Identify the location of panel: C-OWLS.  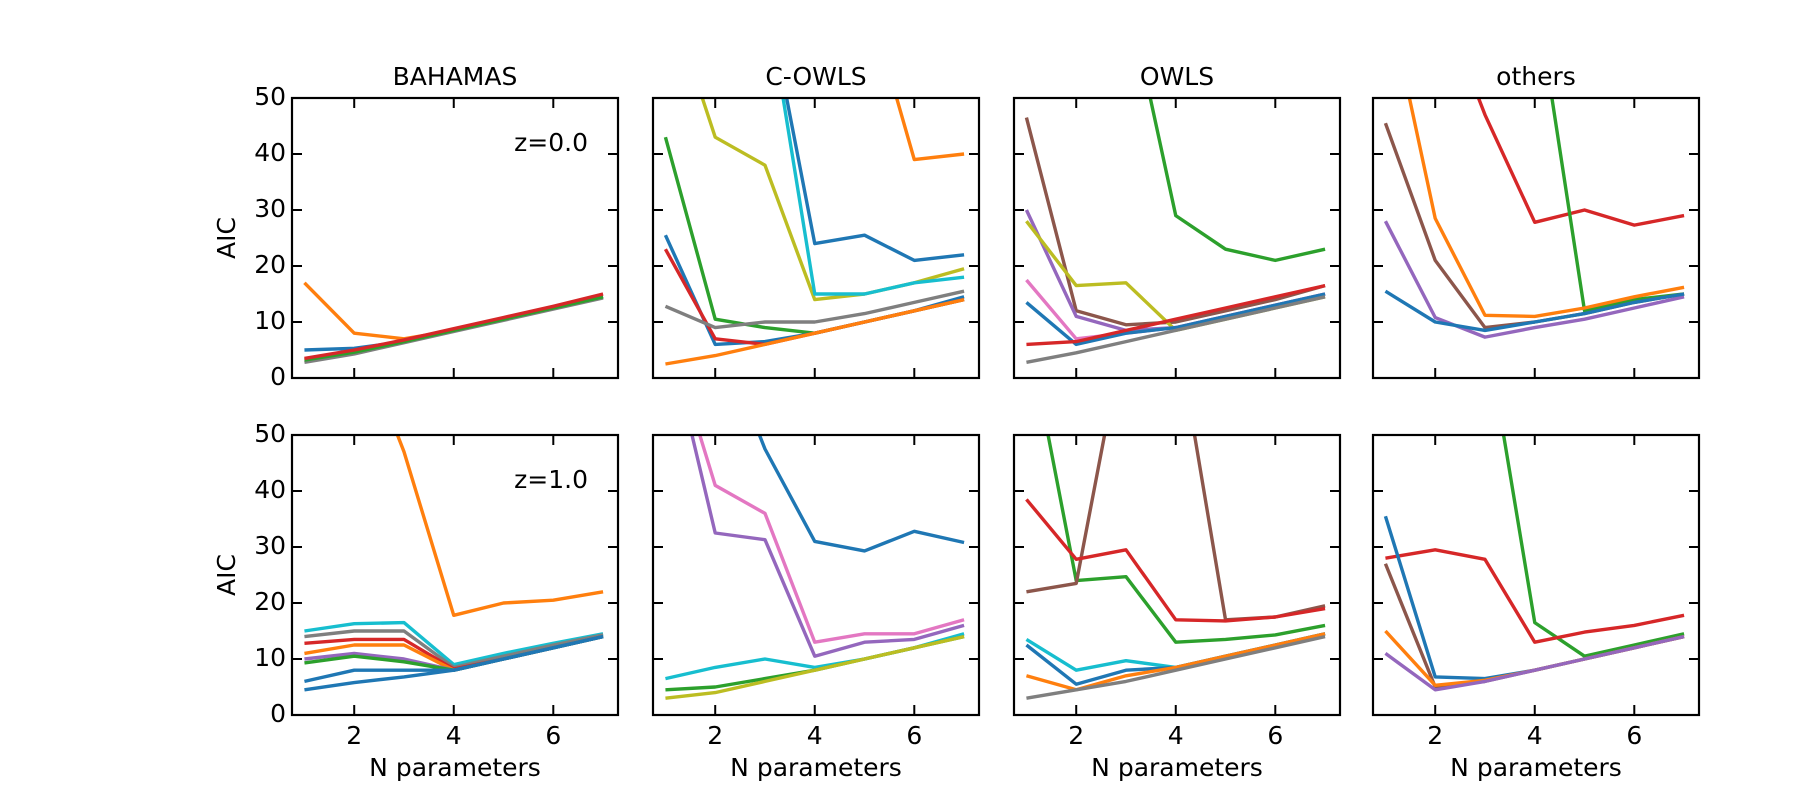
(816, 221).